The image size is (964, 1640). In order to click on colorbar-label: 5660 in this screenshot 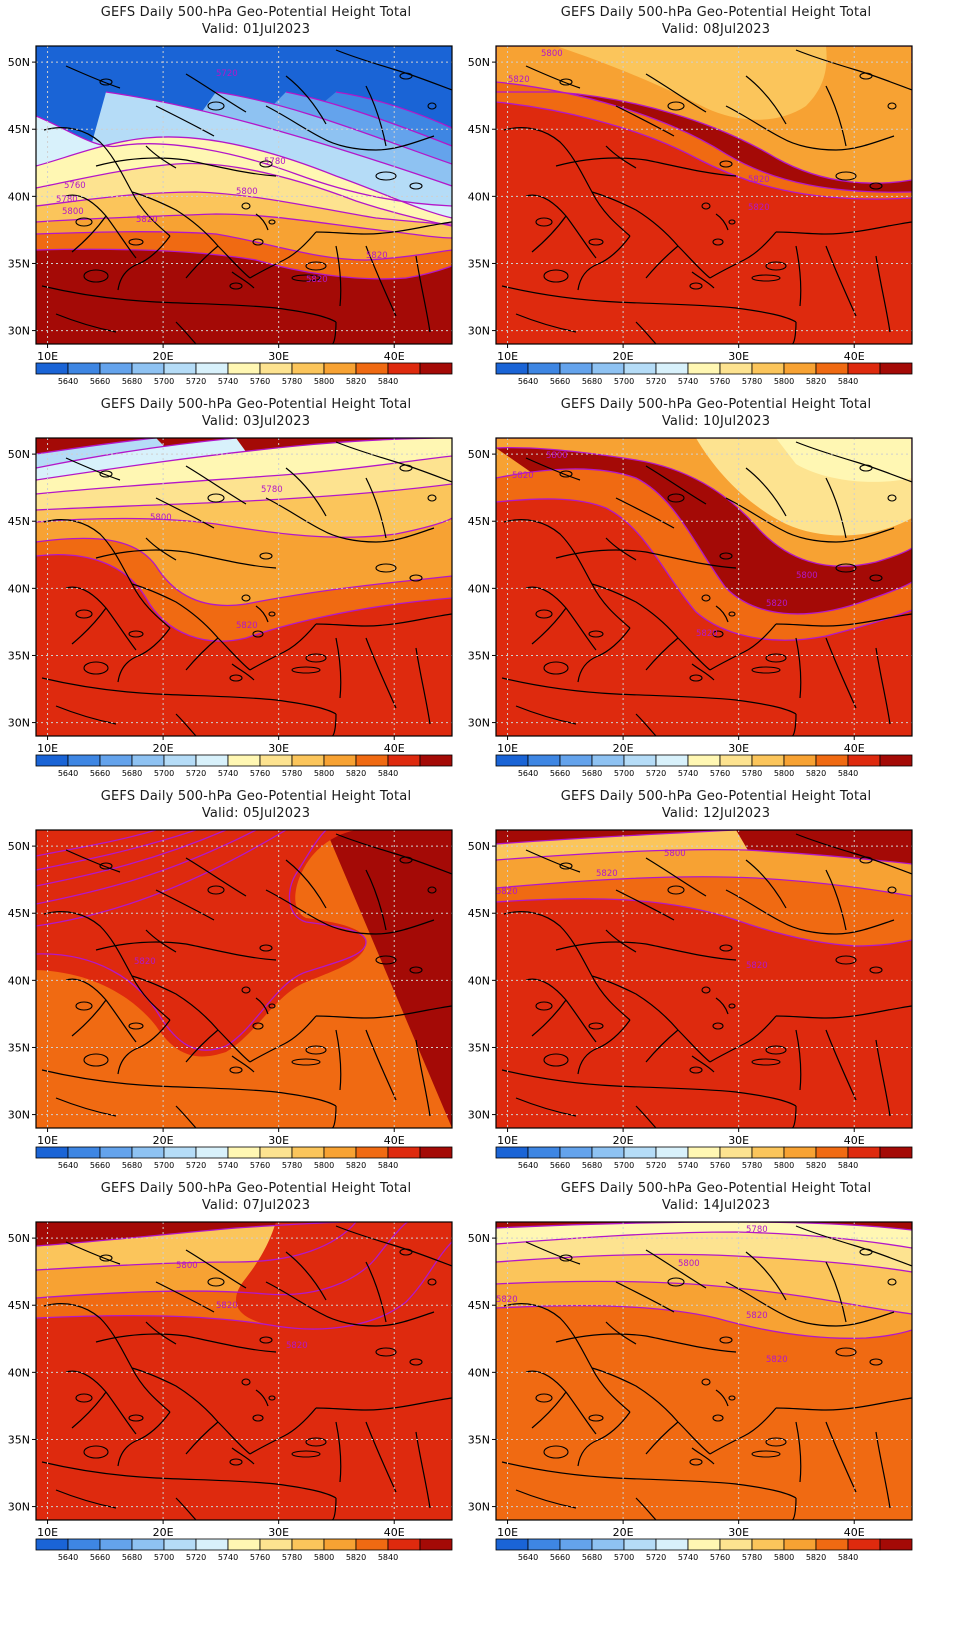, I will do `click(560, 381)`.